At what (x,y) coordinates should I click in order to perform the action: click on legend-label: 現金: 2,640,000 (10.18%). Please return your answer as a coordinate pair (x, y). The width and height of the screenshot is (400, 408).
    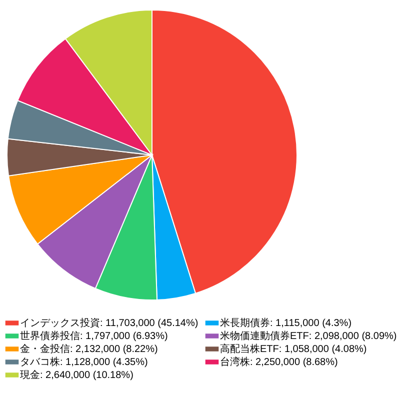
    Looking at the image, I should click on (77, 375).